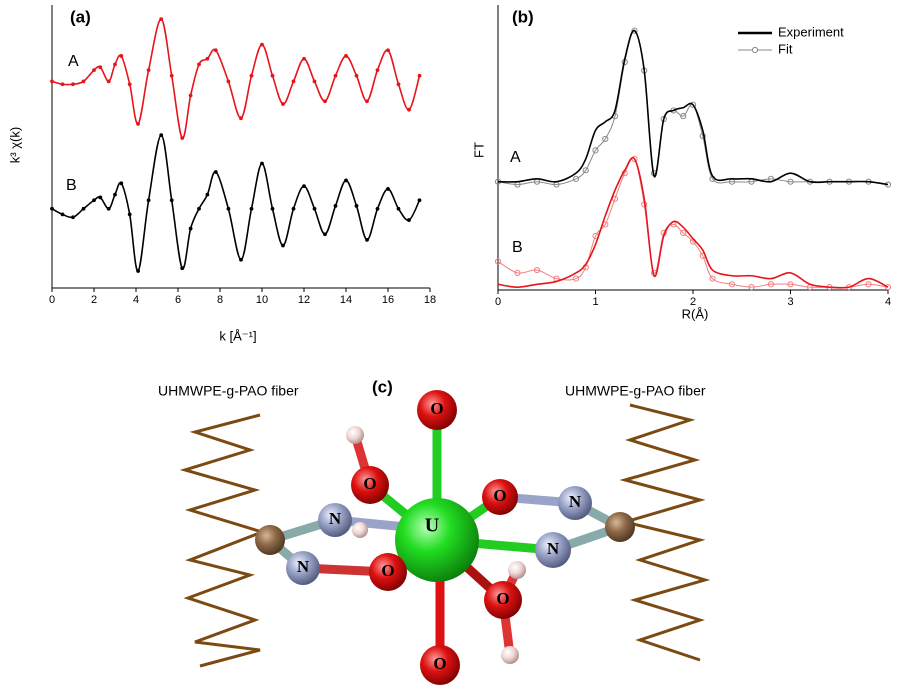 This screenshot has width=903, height=687. Describe the element at coordinates (80, 16) in the screenshot. I see `panel-label: (a)` at that location.